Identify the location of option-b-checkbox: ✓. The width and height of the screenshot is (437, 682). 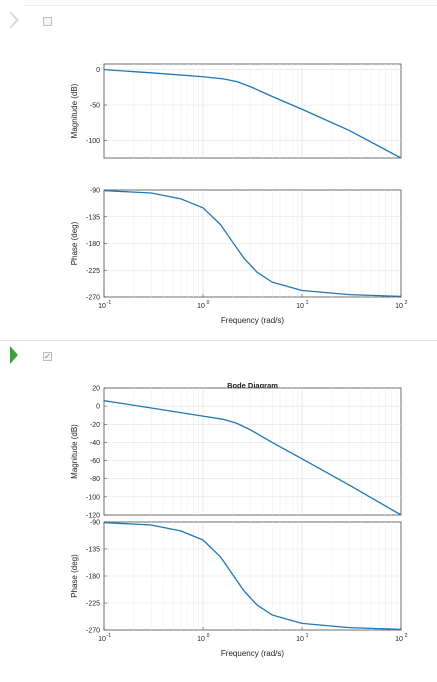
(47, 356).